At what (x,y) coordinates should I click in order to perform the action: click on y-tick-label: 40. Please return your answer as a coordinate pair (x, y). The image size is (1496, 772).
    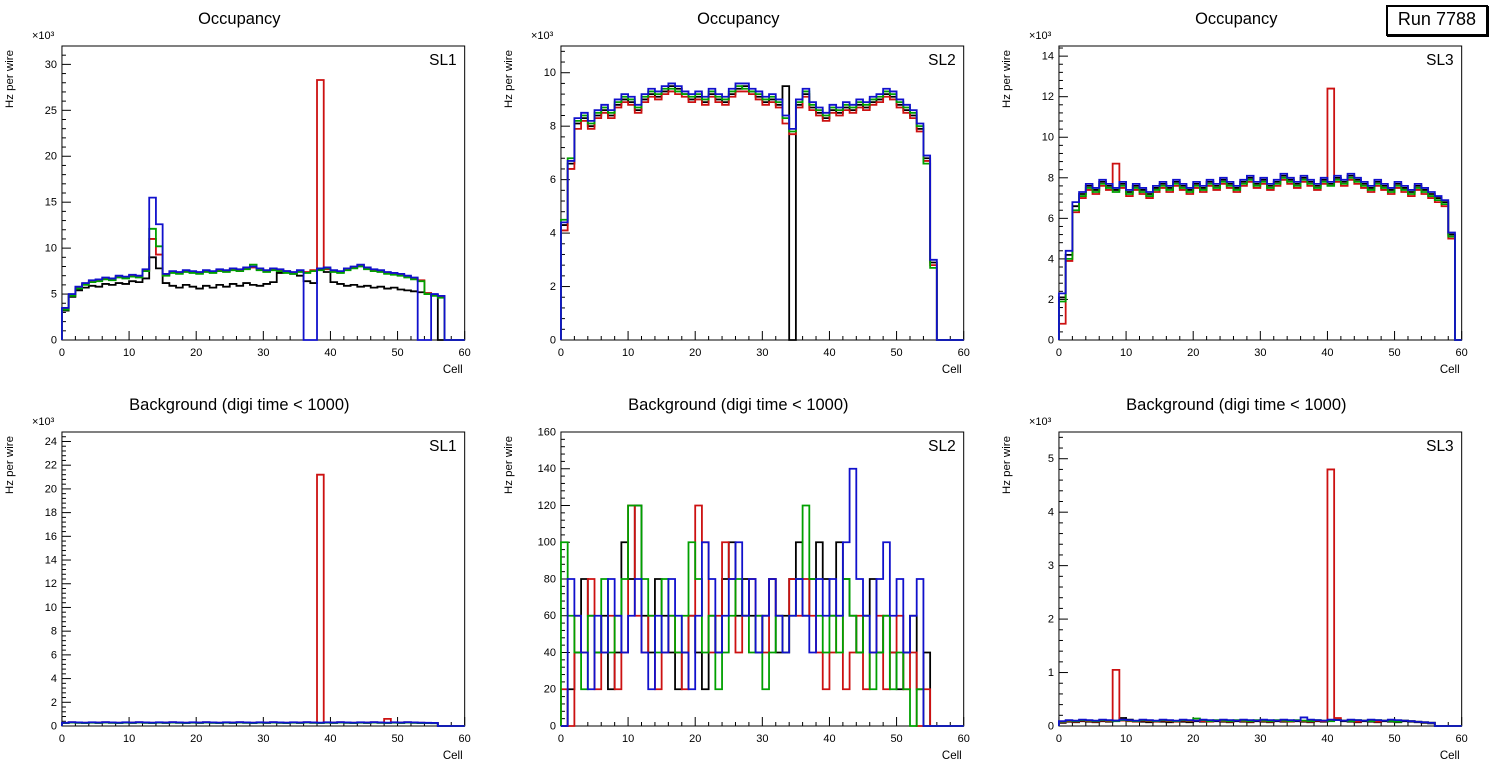
    Looking at the image, I should click on (549, 653).